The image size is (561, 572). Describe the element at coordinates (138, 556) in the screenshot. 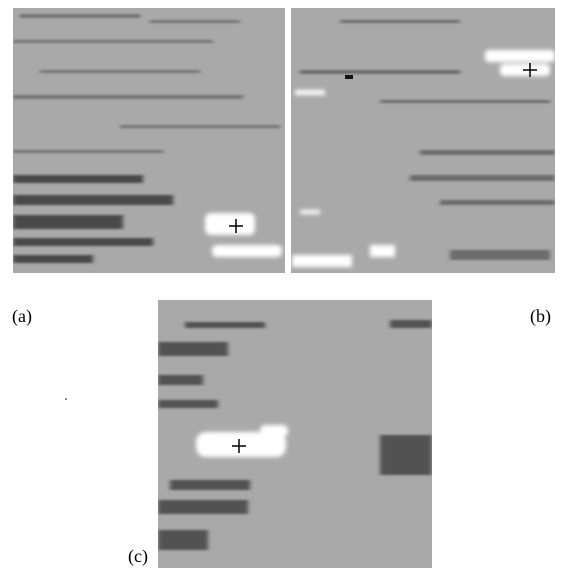

I see `panel-label: (c)` at that location.